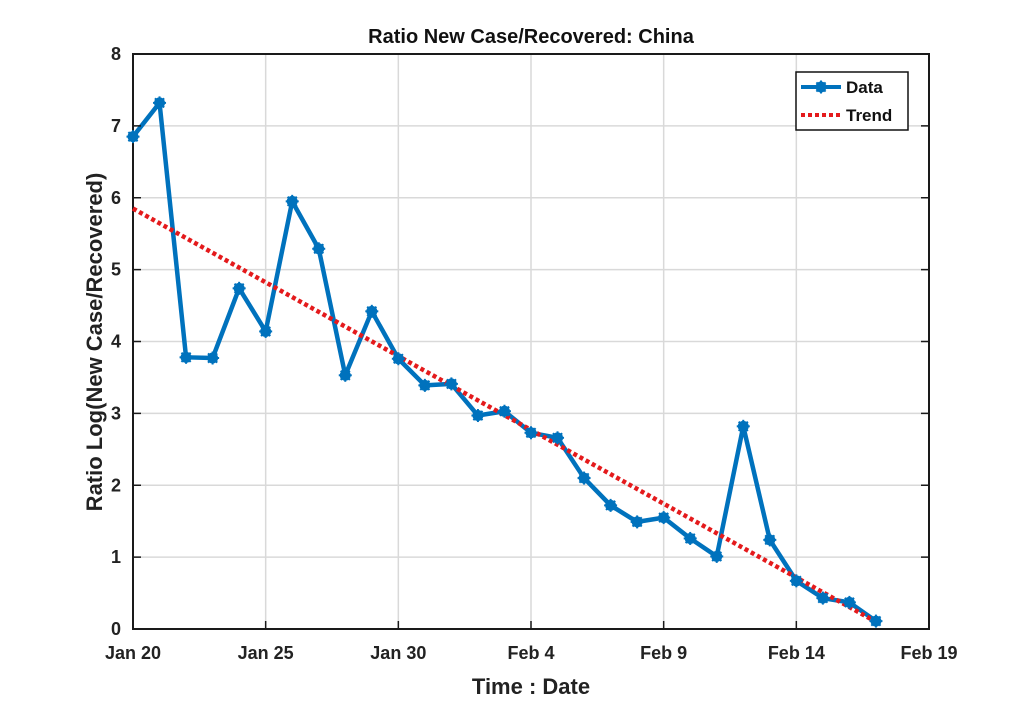 Image resolution: width=1024 pixels, height=706 pixels. Describe the element at coordinates (530, 653) in the screenshot. I see `x-tick-label: Feb 4` at that location.